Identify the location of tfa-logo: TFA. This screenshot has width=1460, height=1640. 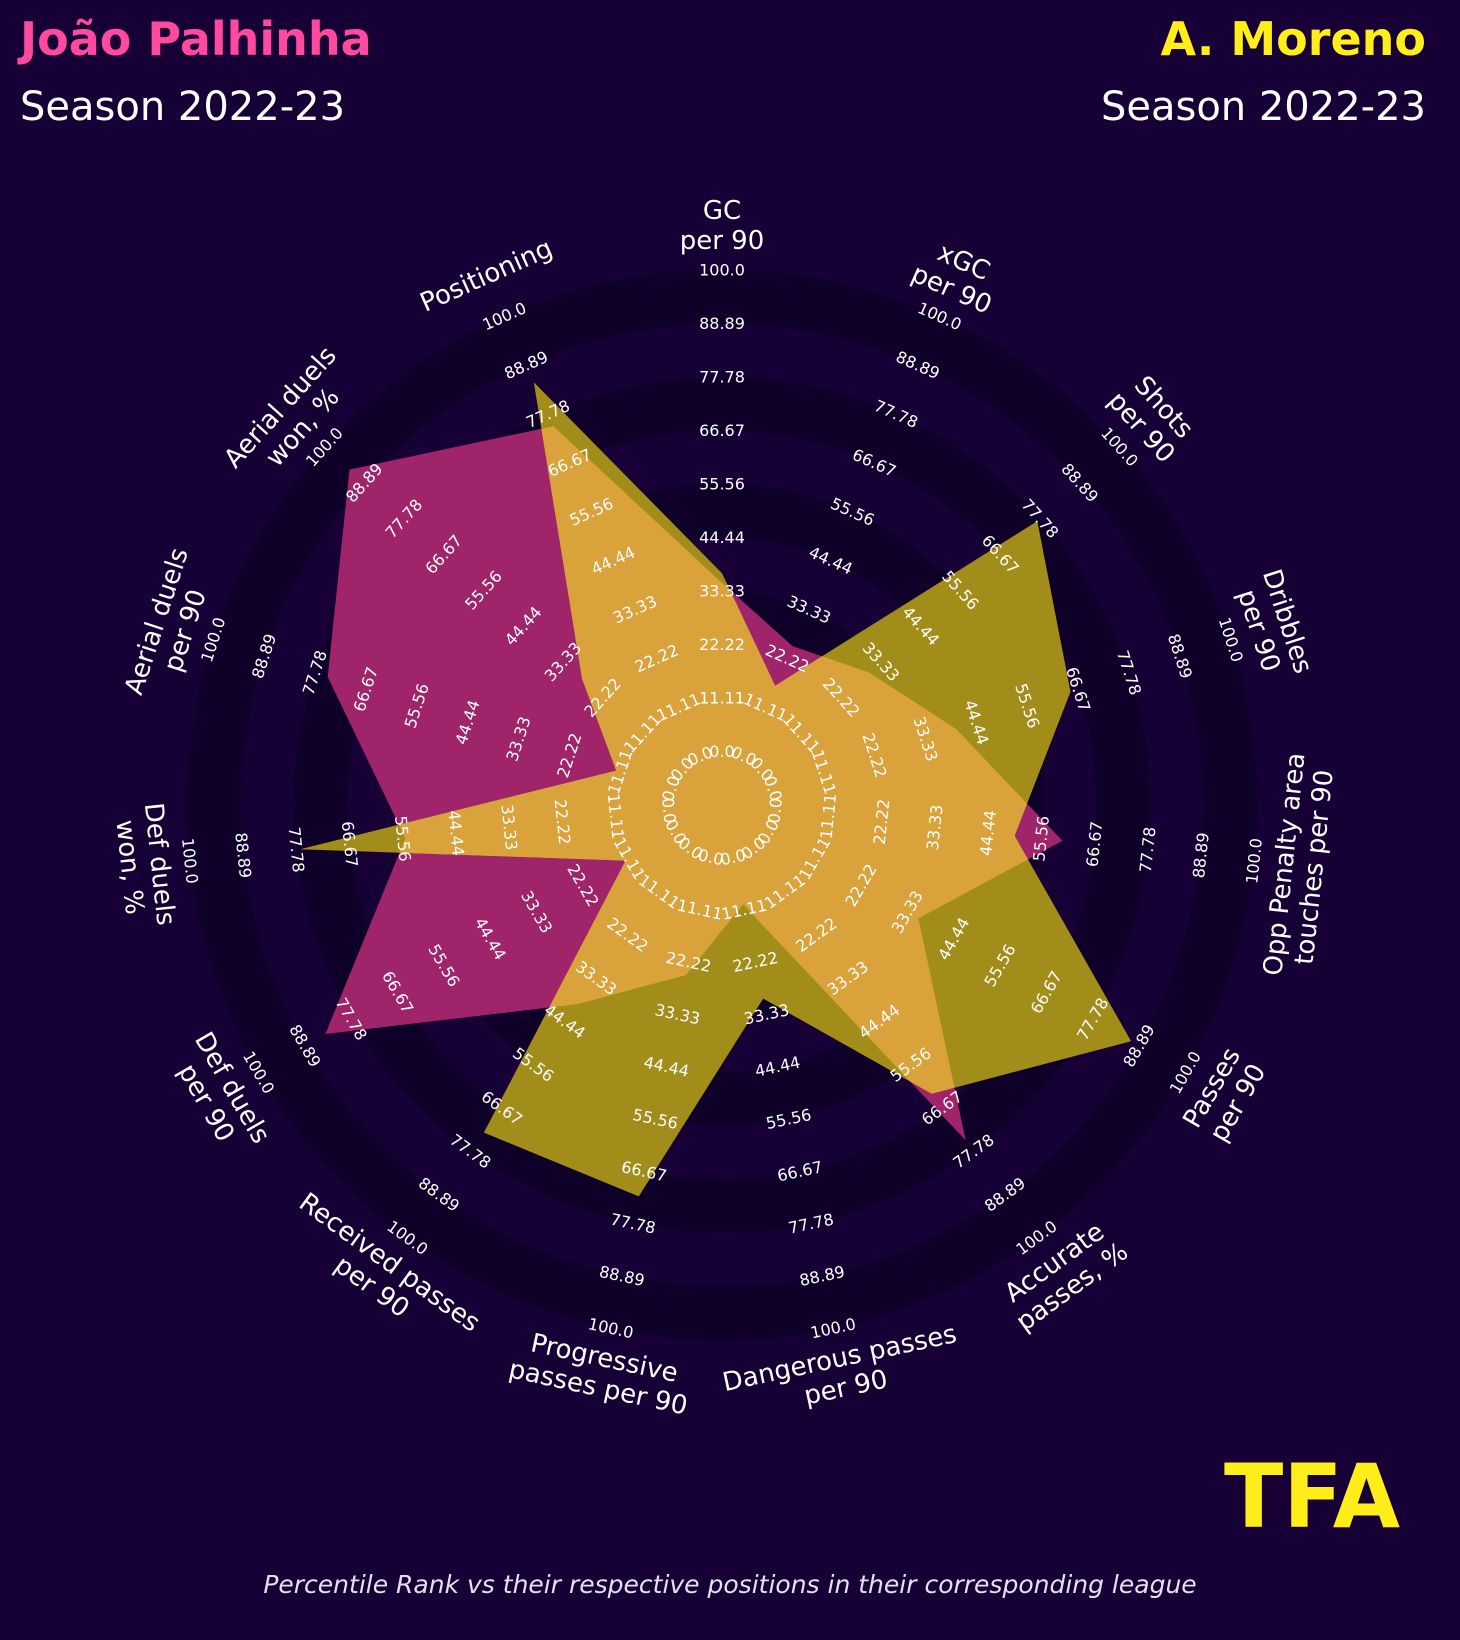
(1312, 1494).